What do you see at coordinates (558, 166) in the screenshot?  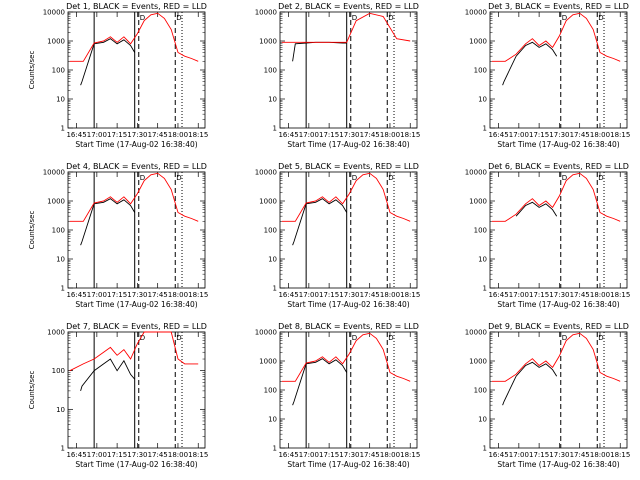 I see `chart-title: Det 6, BLACK = Events, RED = LLD` at bounding box center [558, 166].